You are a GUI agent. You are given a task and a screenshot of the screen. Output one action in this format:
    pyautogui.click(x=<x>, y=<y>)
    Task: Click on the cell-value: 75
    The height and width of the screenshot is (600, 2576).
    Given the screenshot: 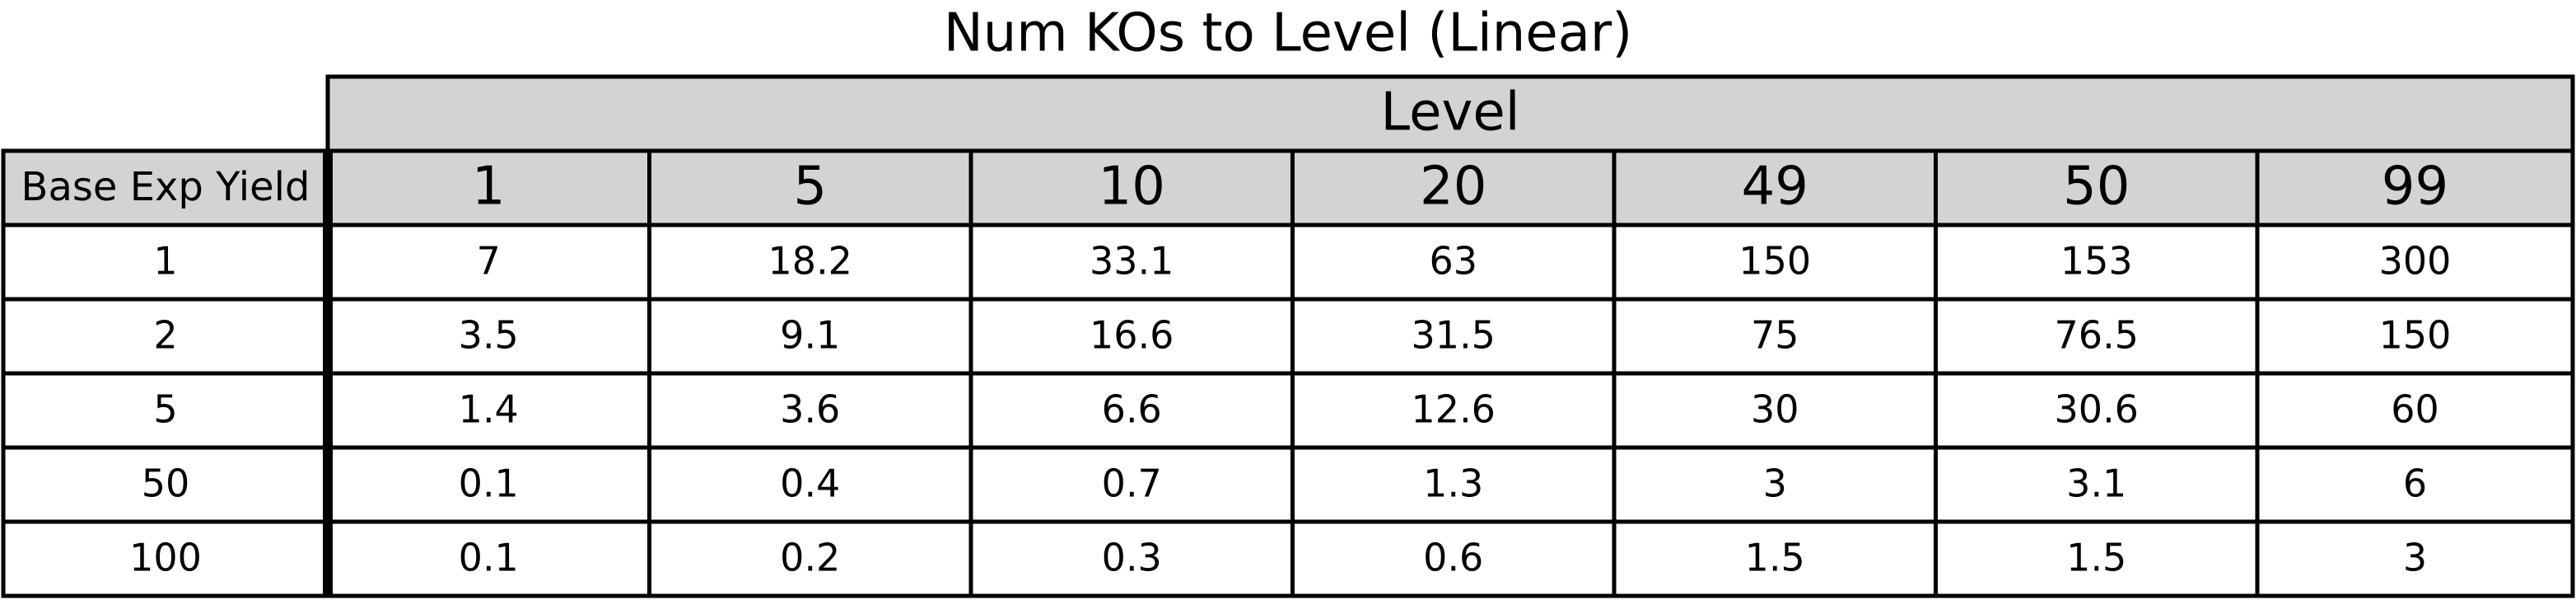 What is the action you would take?
    pyautogui.click(x=1775, y=335)
    